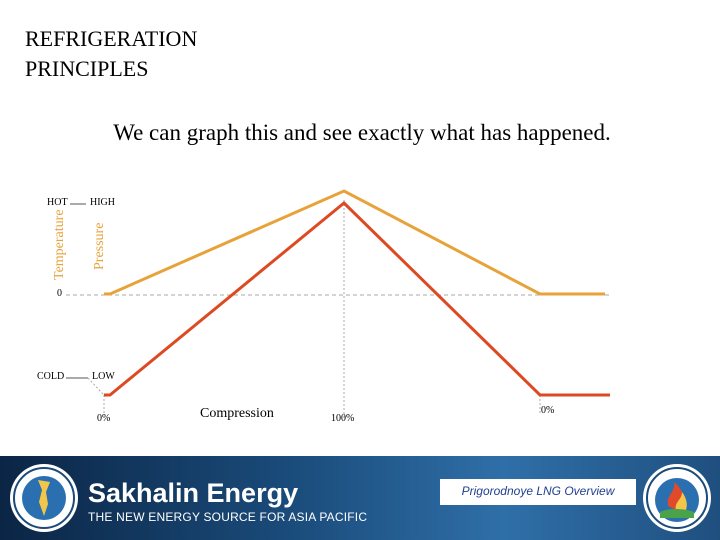 This screenshot has height=540, width=720. Describe the element at coordinates (343, 418) in the screenshot. I see `tick-mid-label: 100%` at that location.